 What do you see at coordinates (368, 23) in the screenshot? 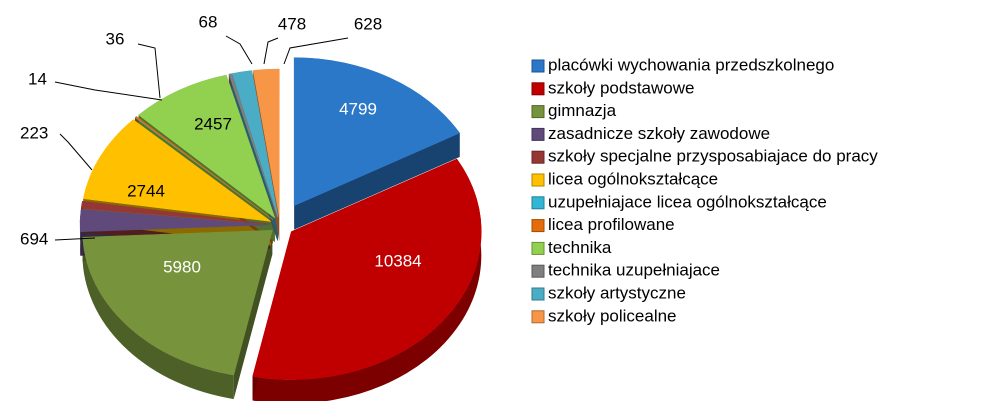
I see `data-label: 628` at bounding box center [368, 23].